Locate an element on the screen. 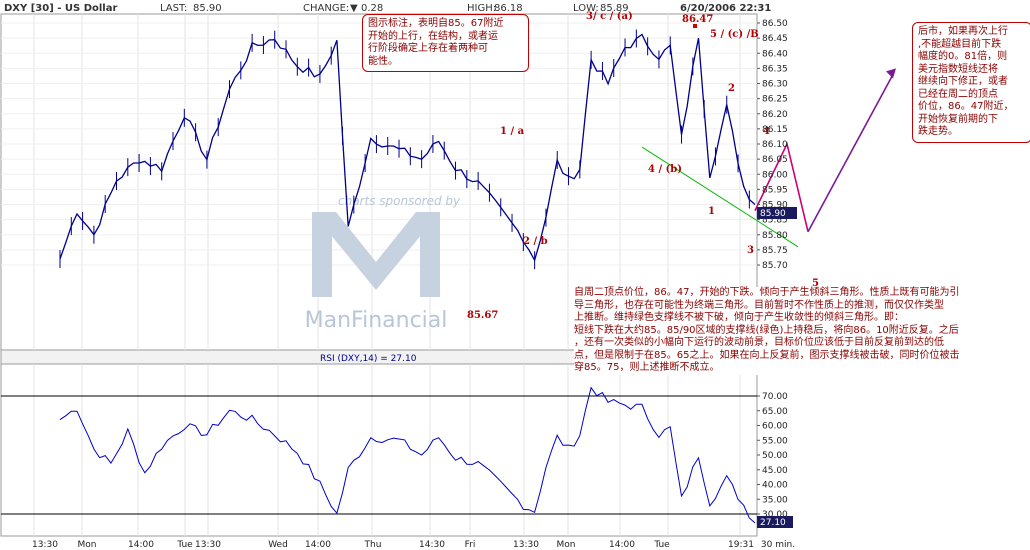  note-right-line: ,不能超越目前下跌 is located at coordinates (960, 44).